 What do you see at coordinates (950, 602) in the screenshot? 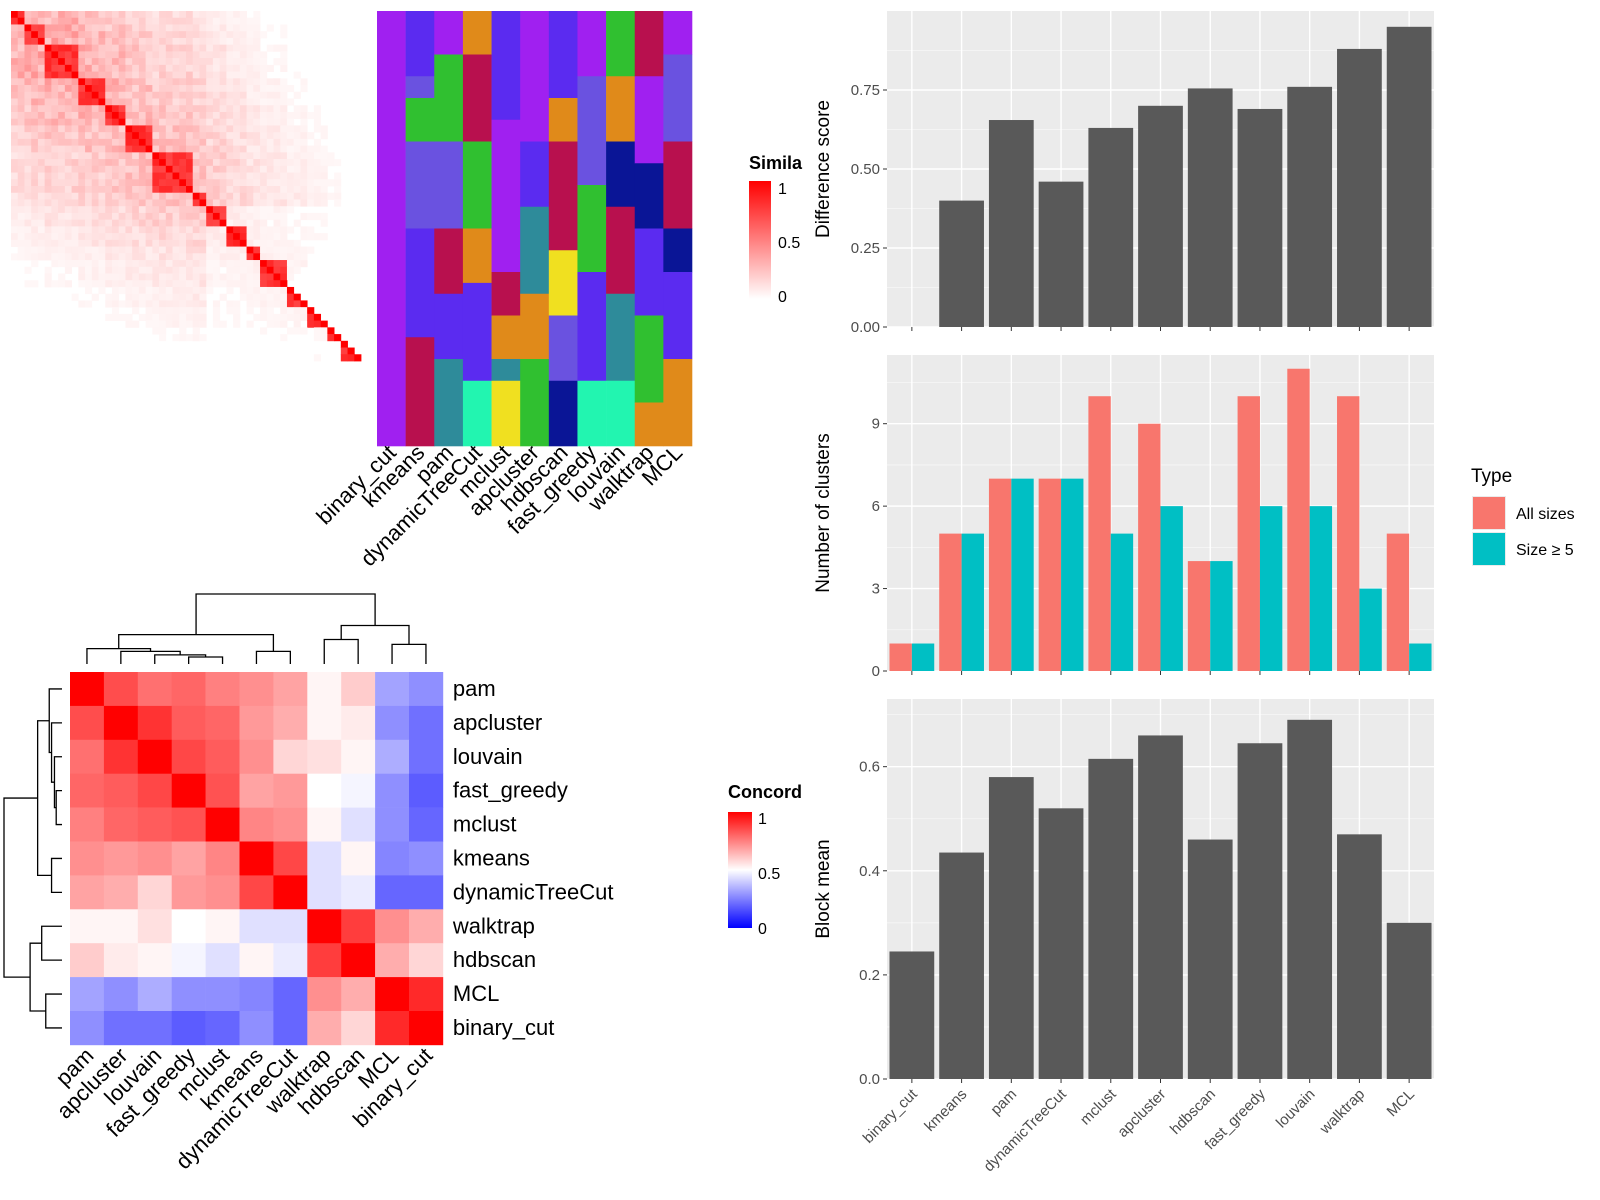
I see `bar-kmeans-all-sizes` at bounding box center [950, 602].